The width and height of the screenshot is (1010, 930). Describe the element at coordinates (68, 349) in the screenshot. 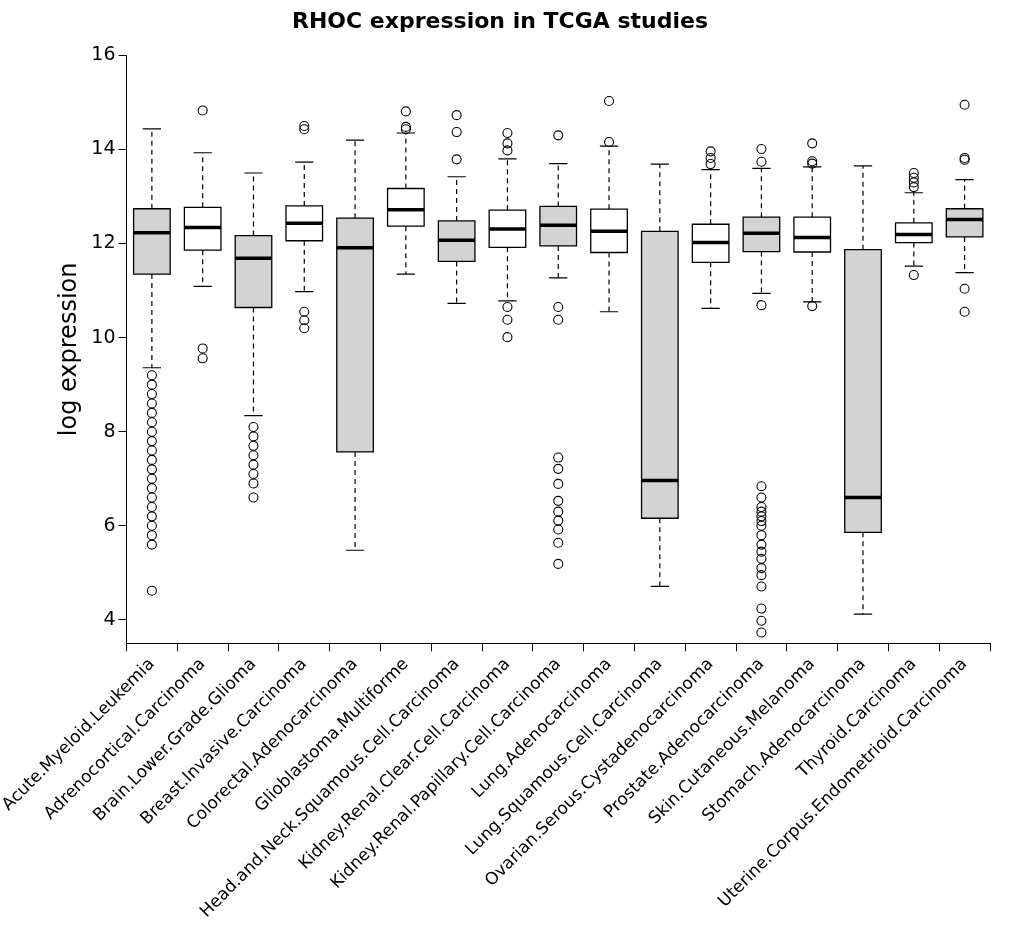

I see `y-axis-title: log expression` at that location.